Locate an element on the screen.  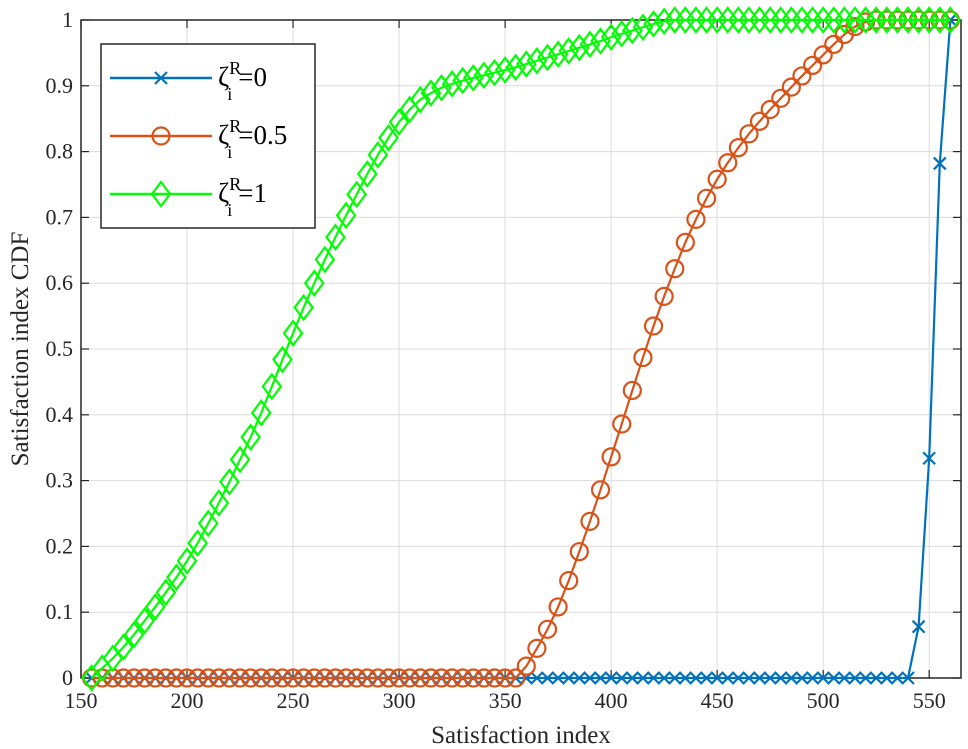
legend-label-base: ζ is located at coordinates (223, 135).